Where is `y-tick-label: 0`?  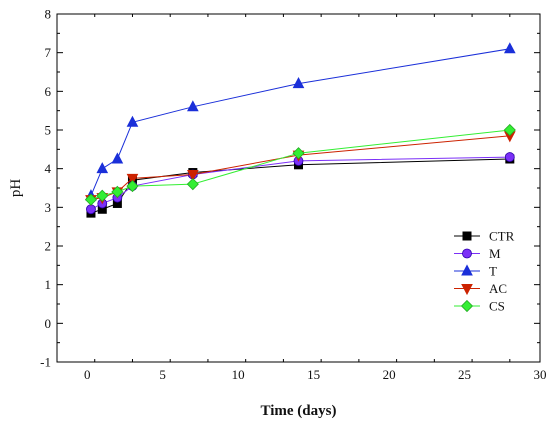 y-tick-label: 0 is located at coordinates (48, 323).